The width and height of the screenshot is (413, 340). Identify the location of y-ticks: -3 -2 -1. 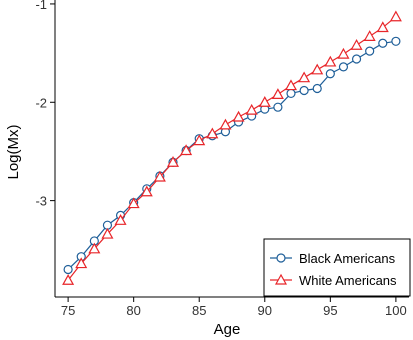
(45, 104).